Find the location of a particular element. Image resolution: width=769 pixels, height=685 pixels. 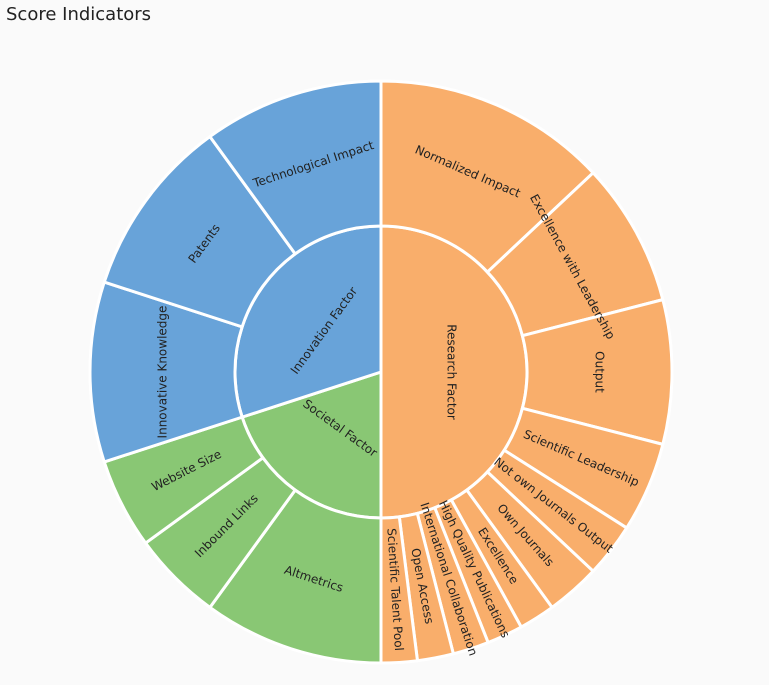

chart-title: Score Indicators is located at coordinates (79, 14).